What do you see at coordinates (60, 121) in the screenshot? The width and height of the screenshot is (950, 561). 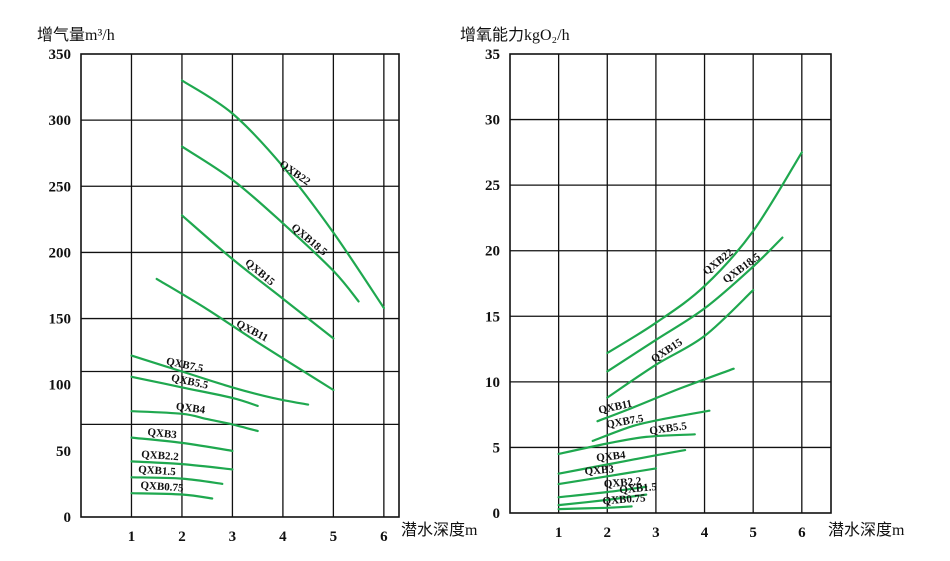 I see `y-tick-label: 300` at bounding box center [60, 121].